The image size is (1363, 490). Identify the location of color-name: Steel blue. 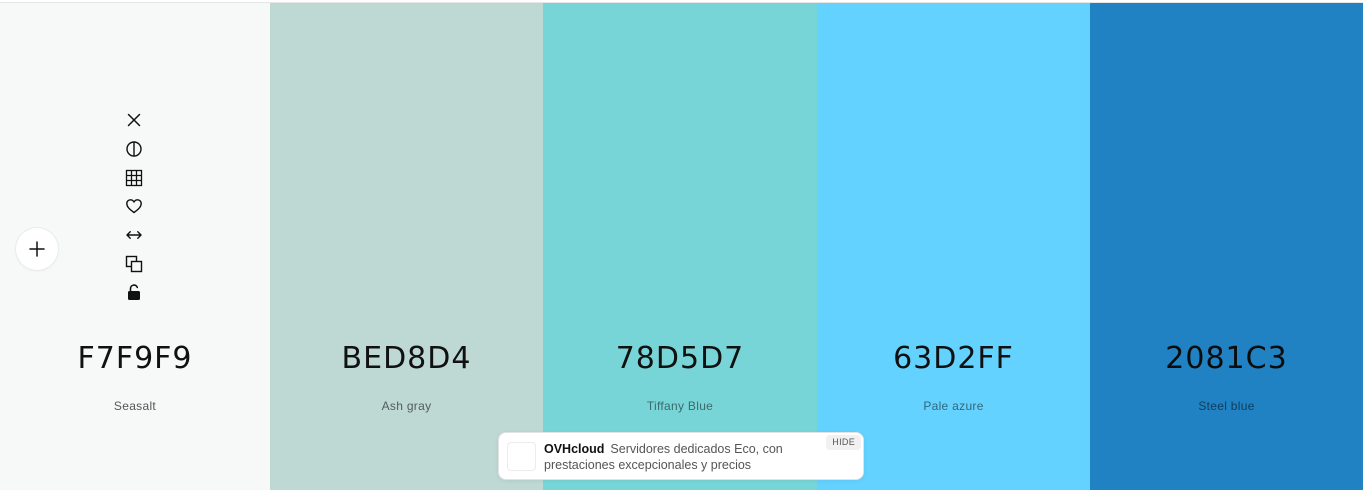
(1226, 406).